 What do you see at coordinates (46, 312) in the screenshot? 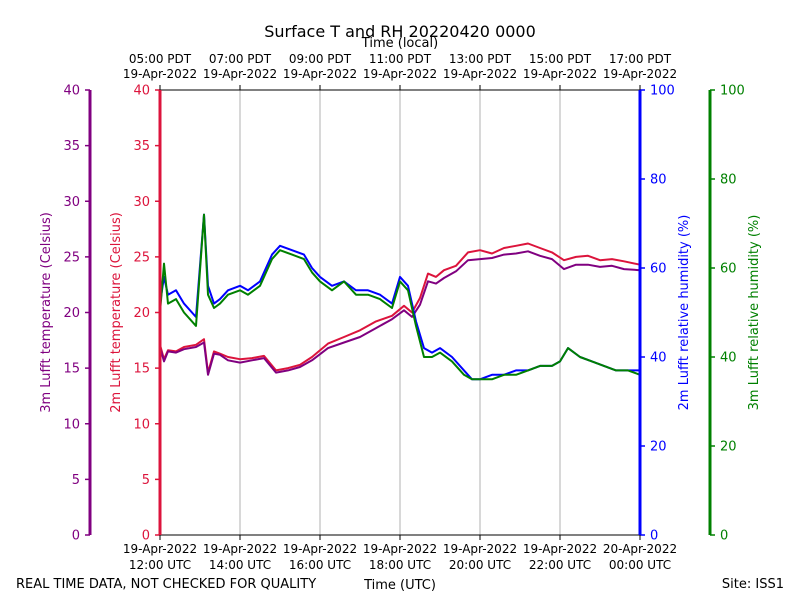
I see `y-axis-label: 3m Lufft temperature (Celsius)` at bounding box center [46, 312].